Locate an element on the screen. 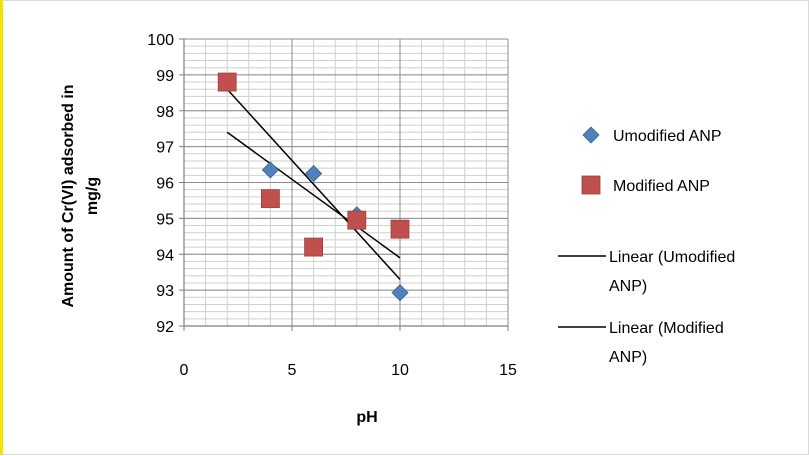  y-tick-label: 98 is located at coordinates (165, 112).